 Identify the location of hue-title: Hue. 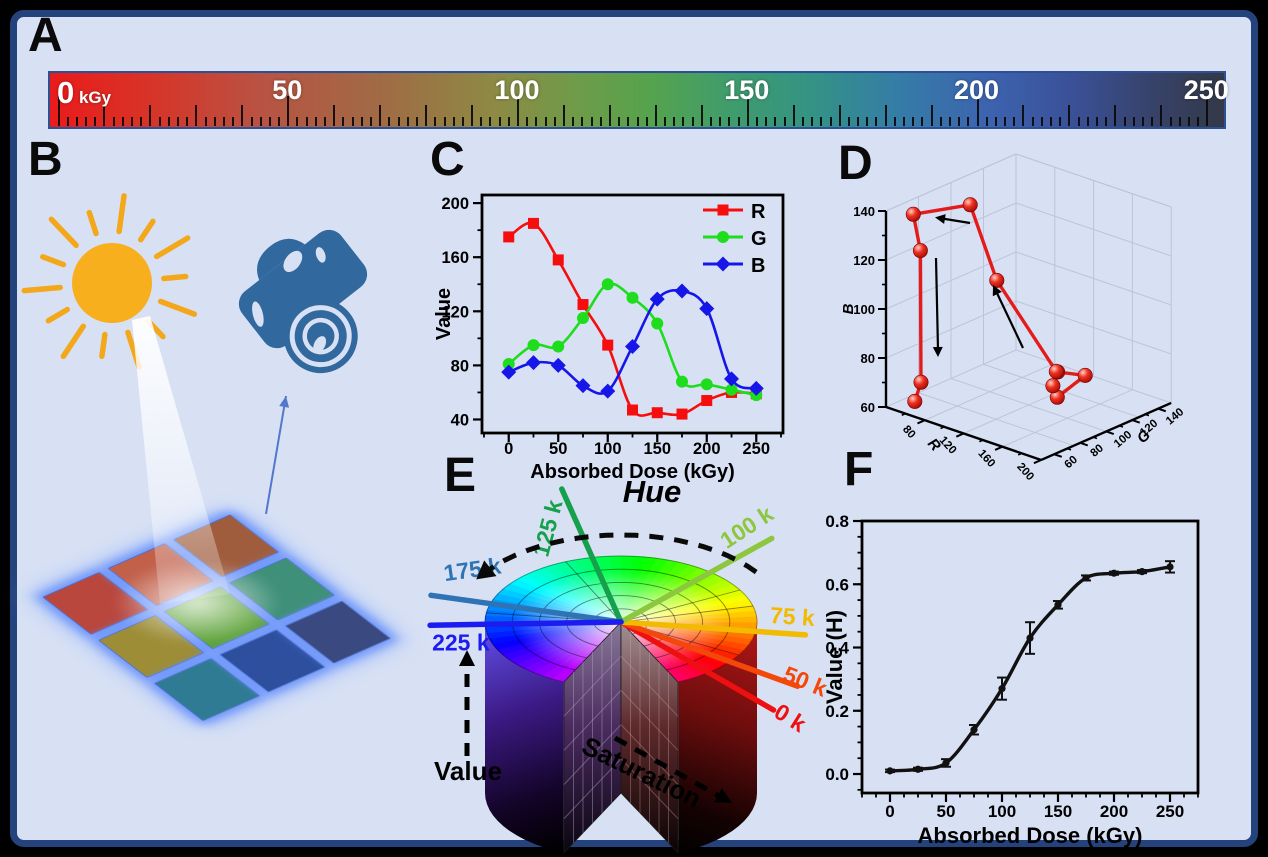
(652, 491).